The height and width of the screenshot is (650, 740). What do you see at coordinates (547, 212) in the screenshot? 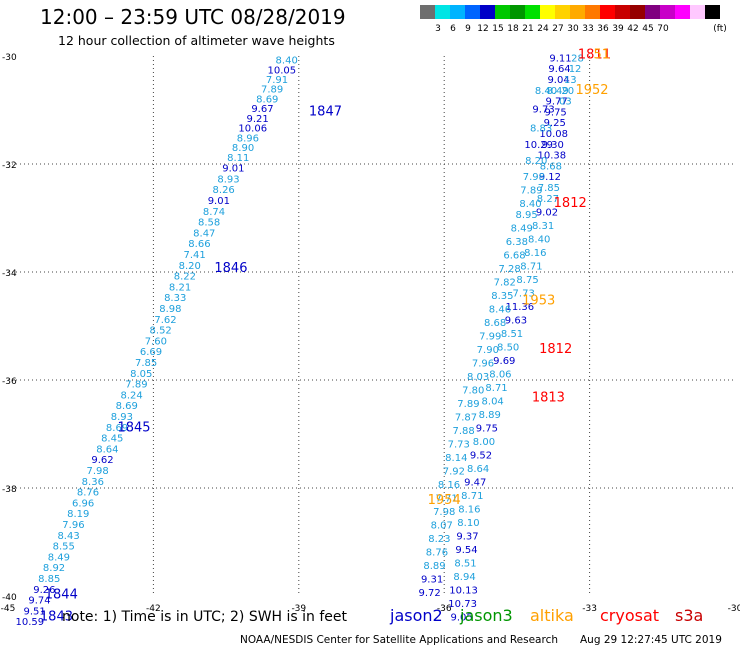
I see `wave-height-value: 9.02` at bounding box center [547, 212].